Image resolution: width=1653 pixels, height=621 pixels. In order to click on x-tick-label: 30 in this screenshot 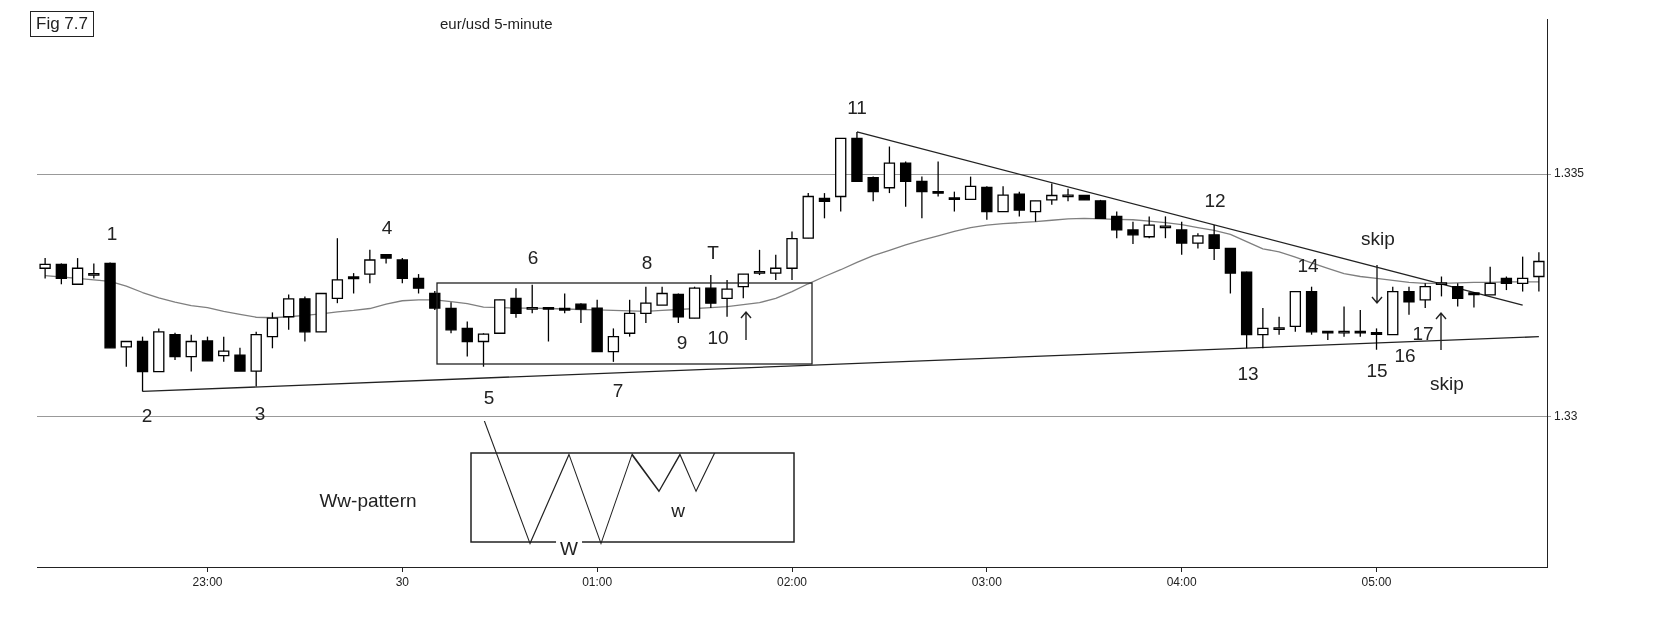, I will do `click(402, 581)`.